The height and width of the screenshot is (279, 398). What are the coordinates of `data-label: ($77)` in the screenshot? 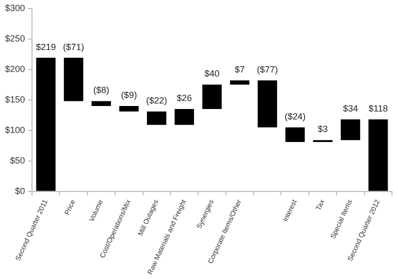 It's located at (267, 69).